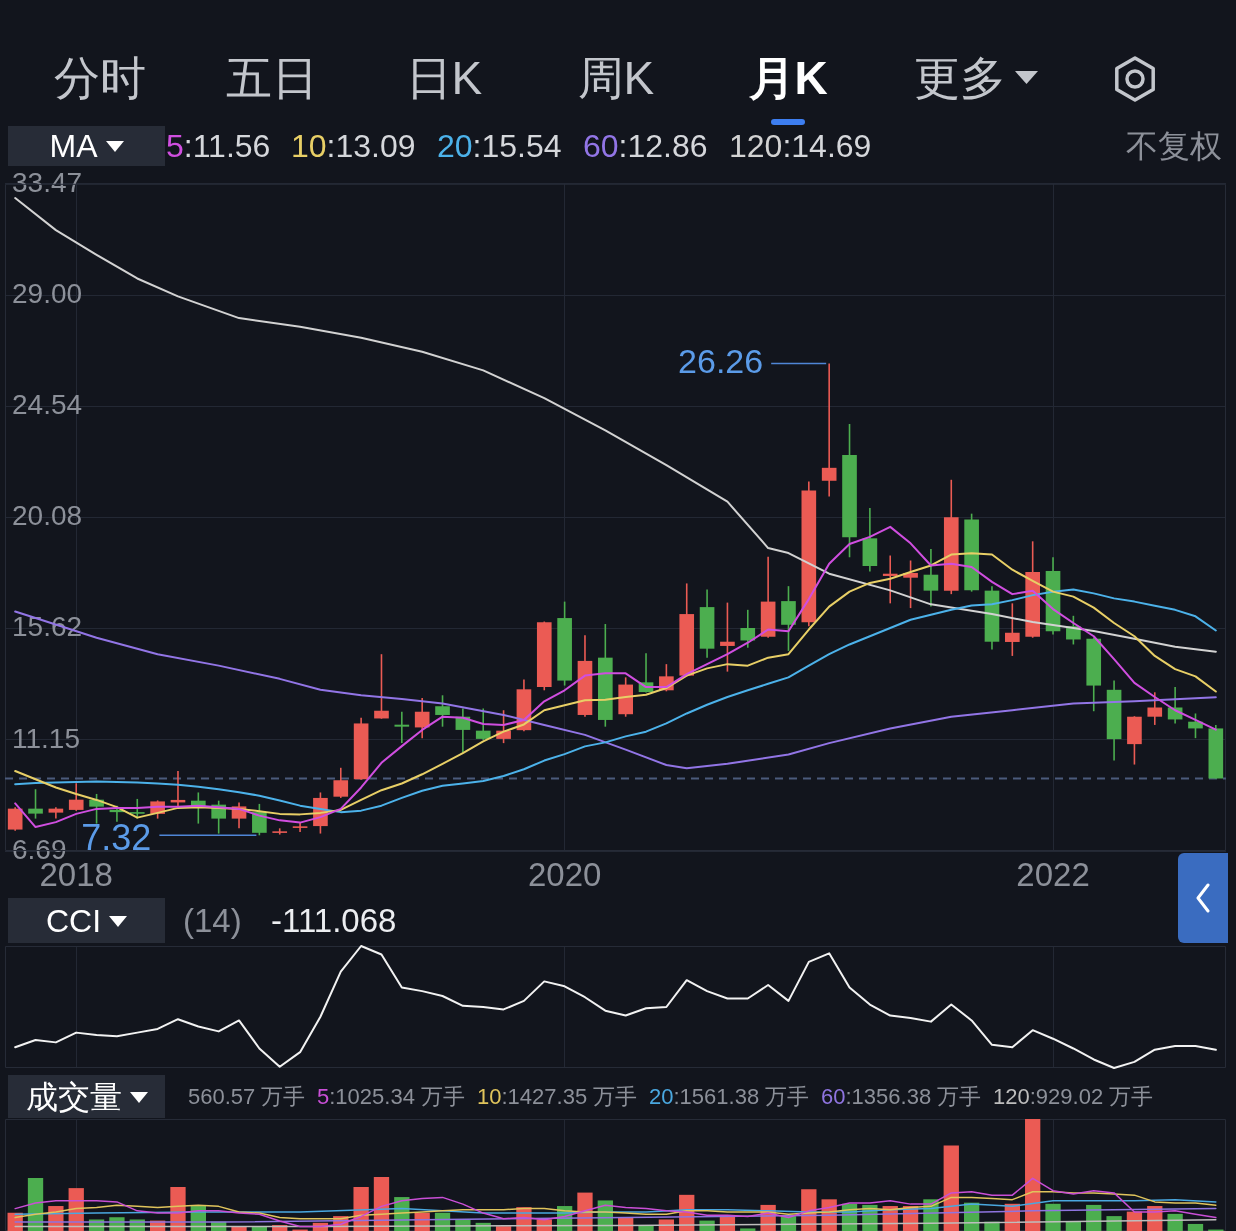  I want to click on text: 周K, so click(616, 78).